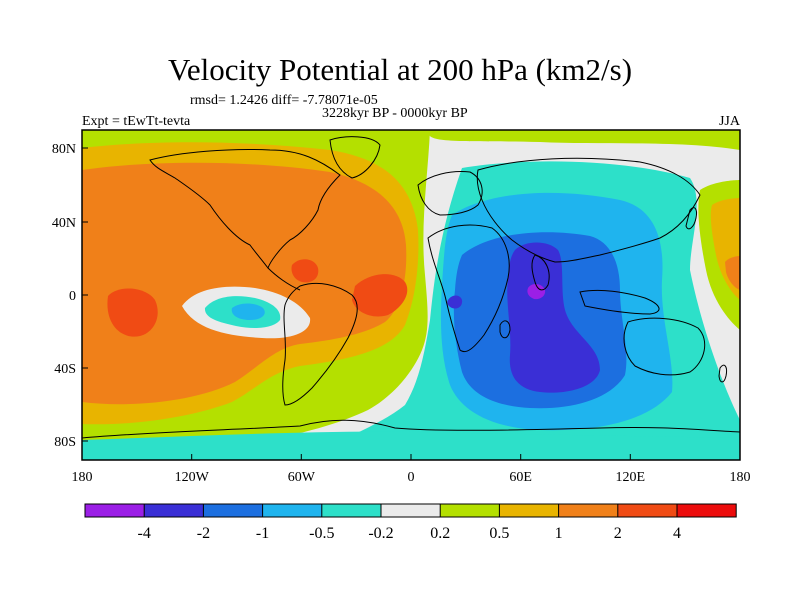 The height and width of the screenshot is (600, 800). What do you see at coordinates (320, 344) in the screenshot?
I see `coast-south-america` at bounding box center [320, 344].